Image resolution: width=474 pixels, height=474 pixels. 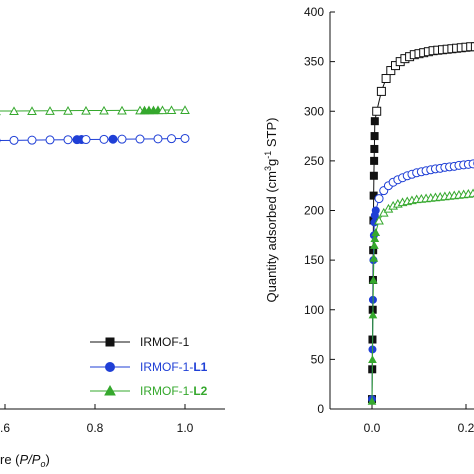 I want to click on right-y-tick-label: 250, so click(x=314, y=161).